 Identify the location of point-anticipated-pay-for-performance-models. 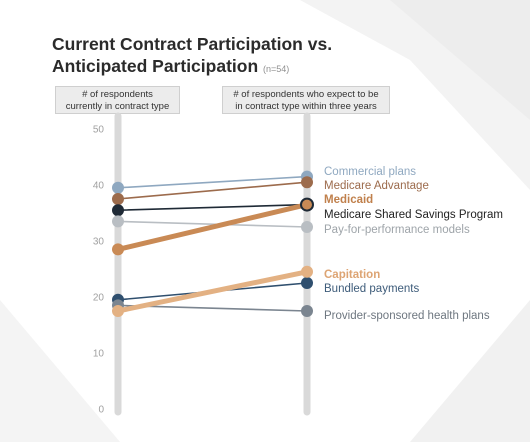
(307, 227).